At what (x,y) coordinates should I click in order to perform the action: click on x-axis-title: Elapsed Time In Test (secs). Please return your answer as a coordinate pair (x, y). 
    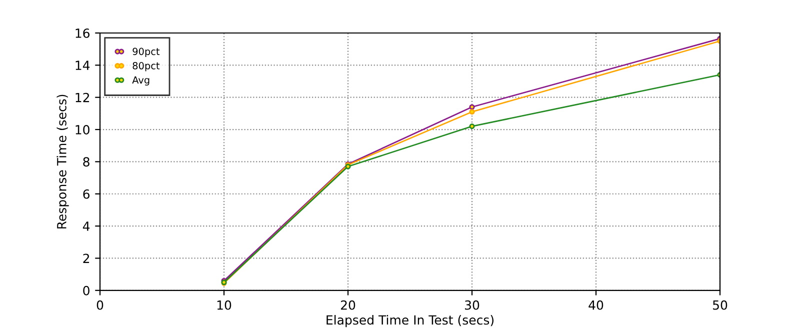
    Looking at the image, I should click on (410, 321).